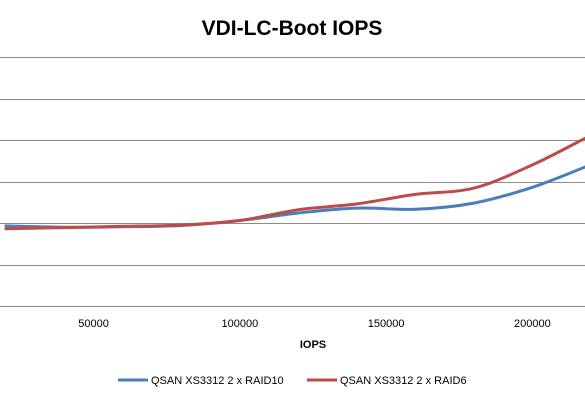  Describe the element at coordinates (403, 381) in the screenshot. I see `legend-label-2: QSAN XS3312 2 x RAID6` at that location.